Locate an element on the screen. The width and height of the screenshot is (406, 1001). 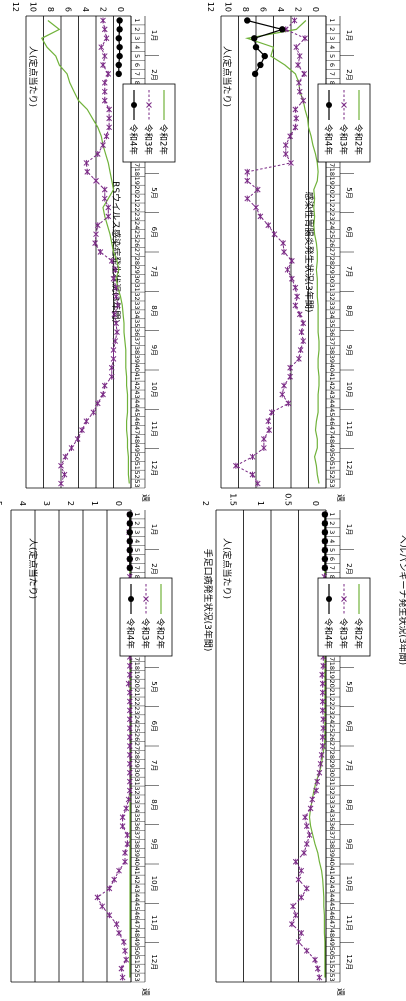
x-week-label: 48 is located at coordinates (137, 933).